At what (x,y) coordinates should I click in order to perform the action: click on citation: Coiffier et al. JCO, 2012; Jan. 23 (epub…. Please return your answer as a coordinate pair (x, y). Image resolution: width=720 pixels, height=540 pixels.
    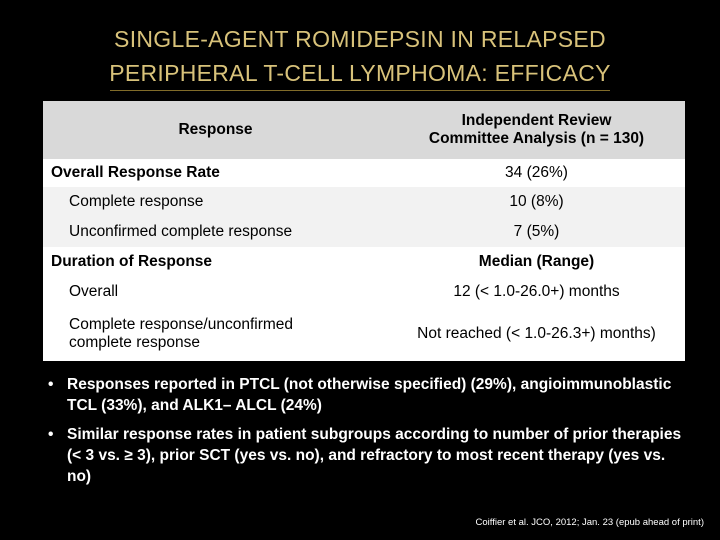
    Looking at the image, I should click on (590, 522).